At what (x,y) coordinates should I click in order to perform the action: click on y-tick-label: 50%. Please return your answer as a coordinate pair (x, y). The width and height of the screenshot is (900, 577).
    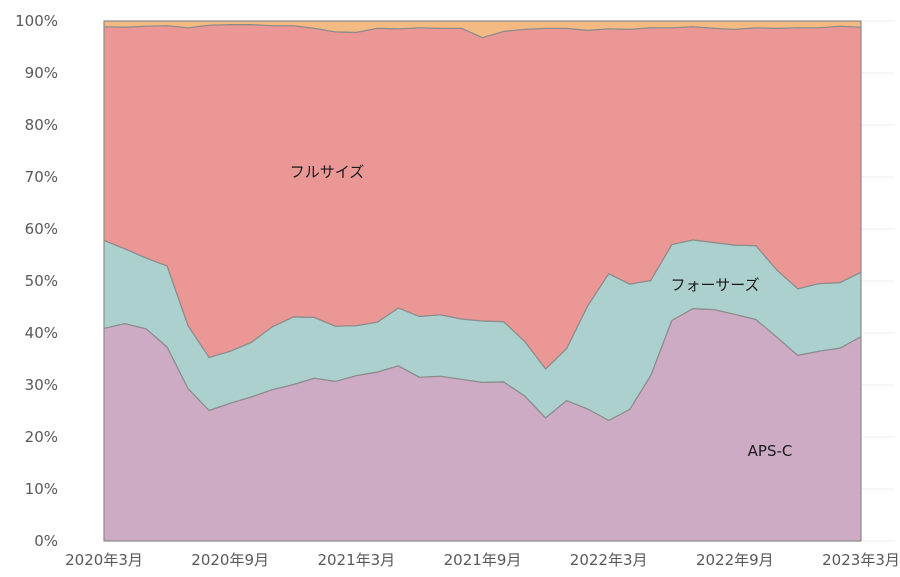
    Looking at the image, I should click on (41, 281).